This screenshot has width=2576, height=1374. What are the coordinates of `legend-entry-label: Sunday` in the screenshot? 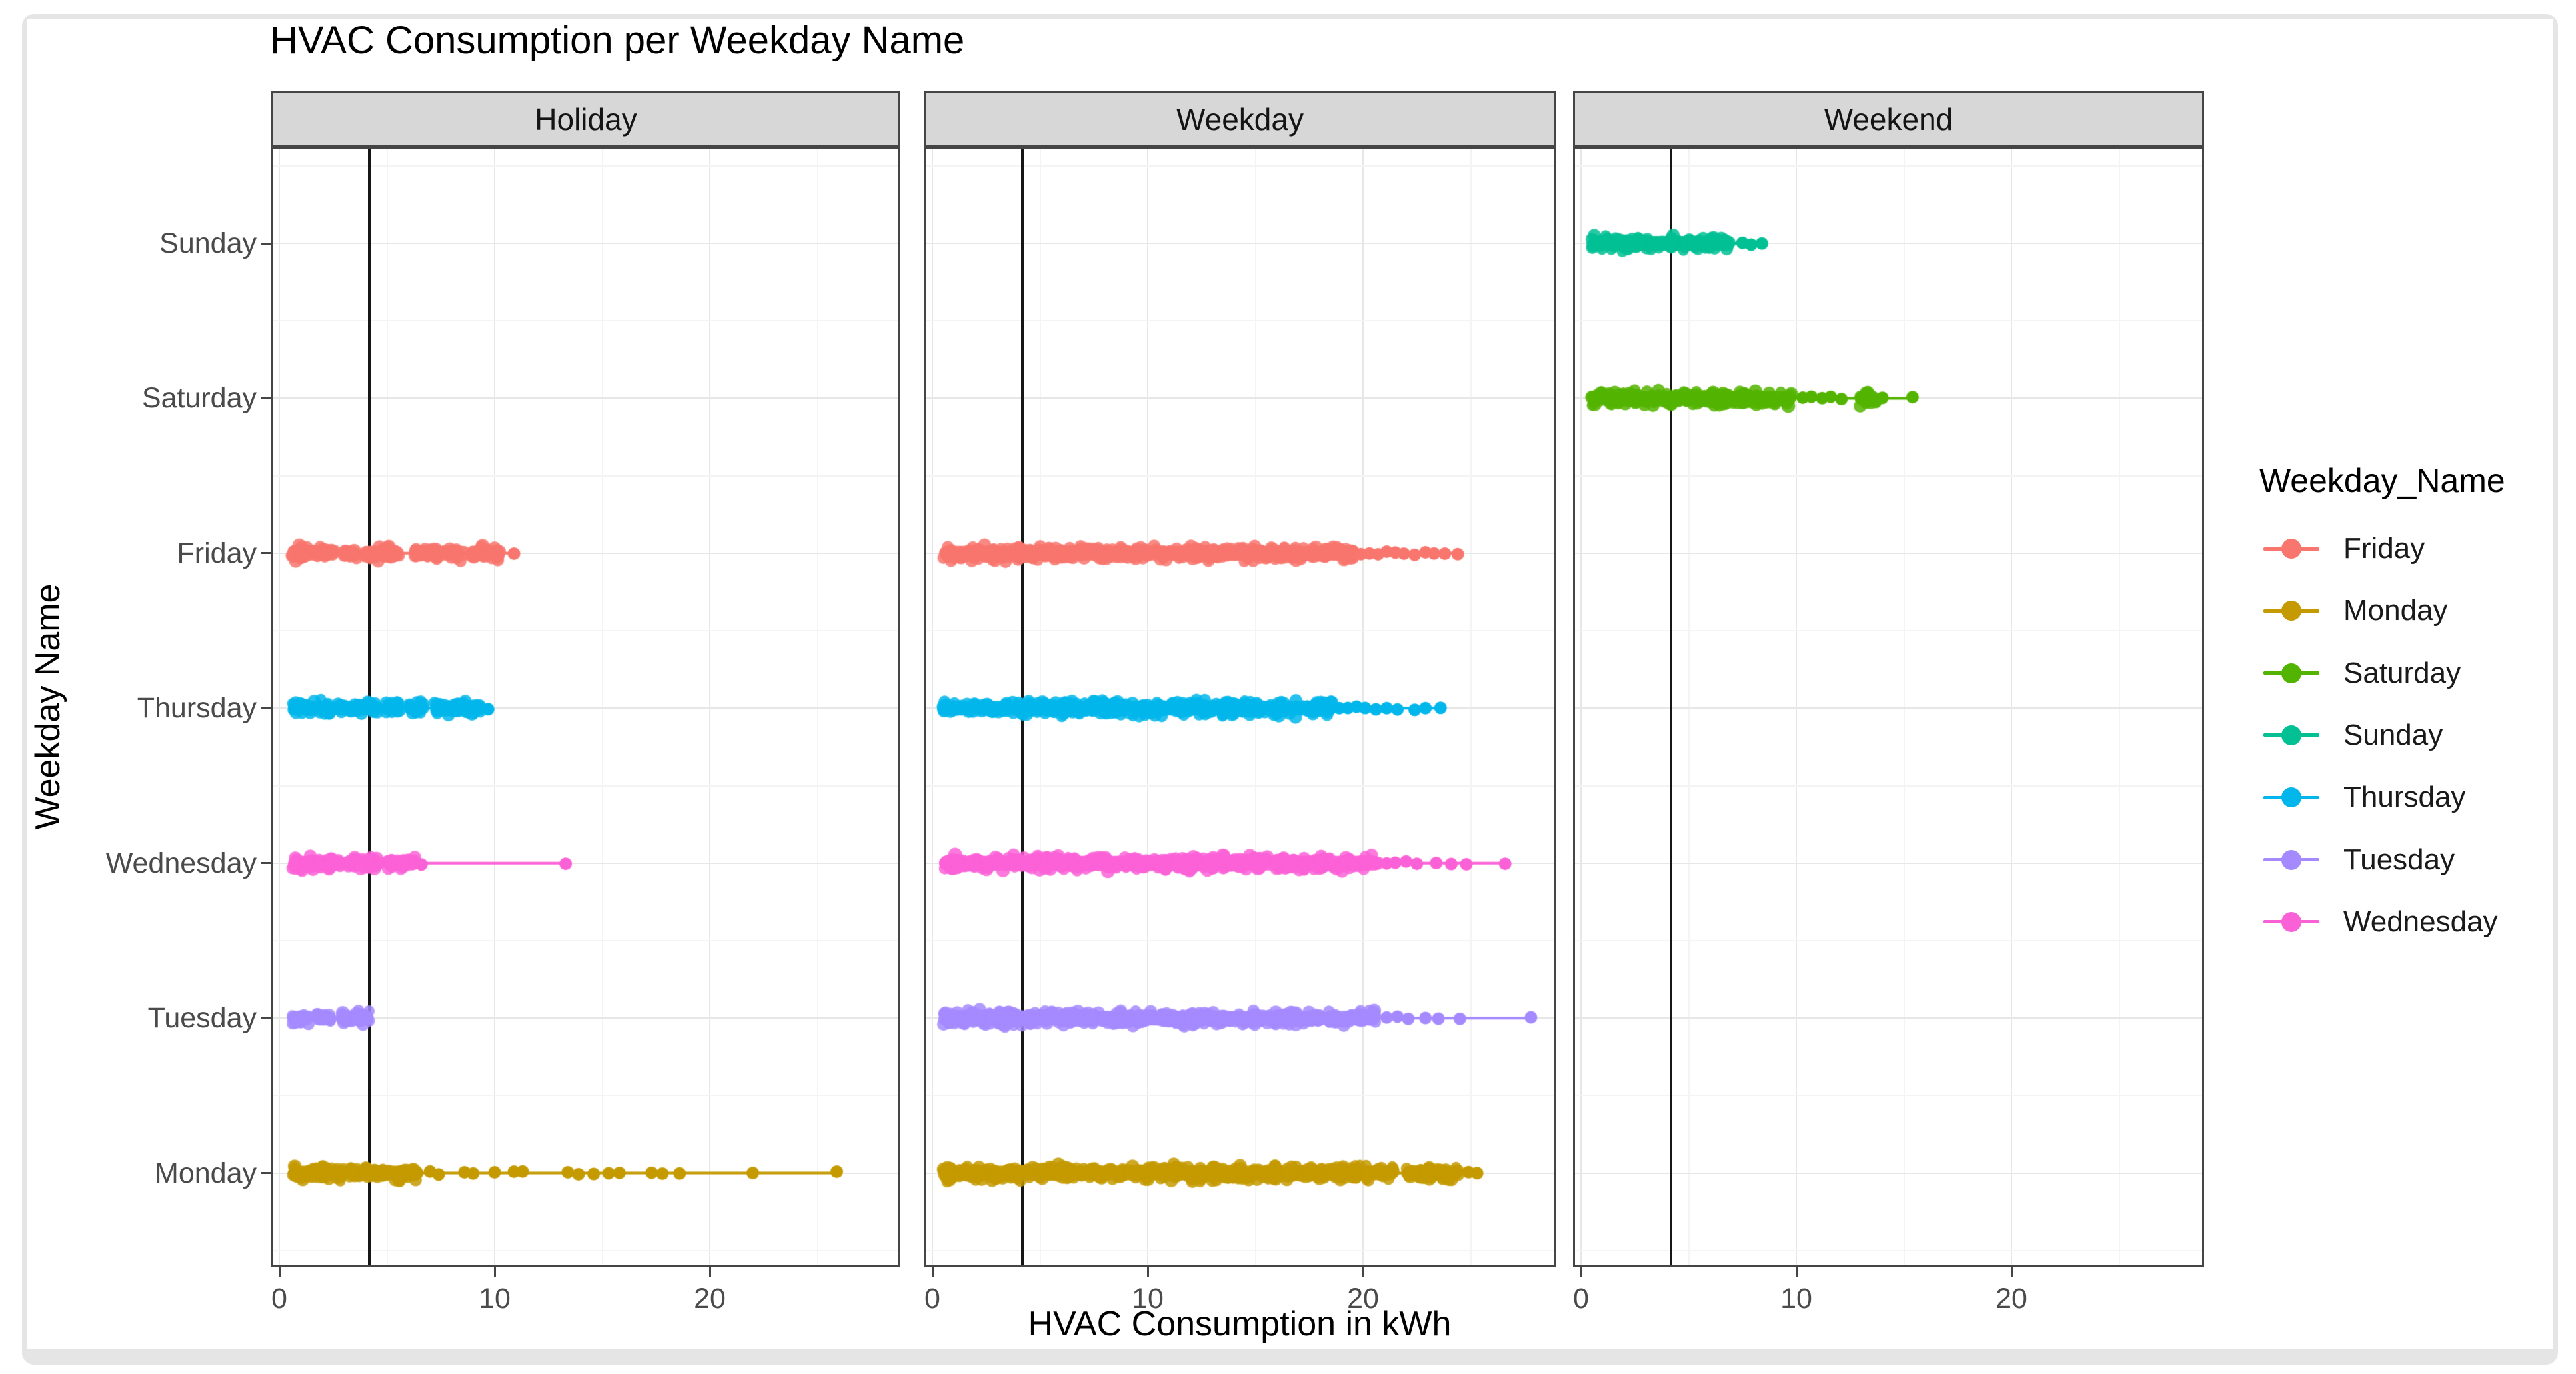 It's located at (2393, 734).